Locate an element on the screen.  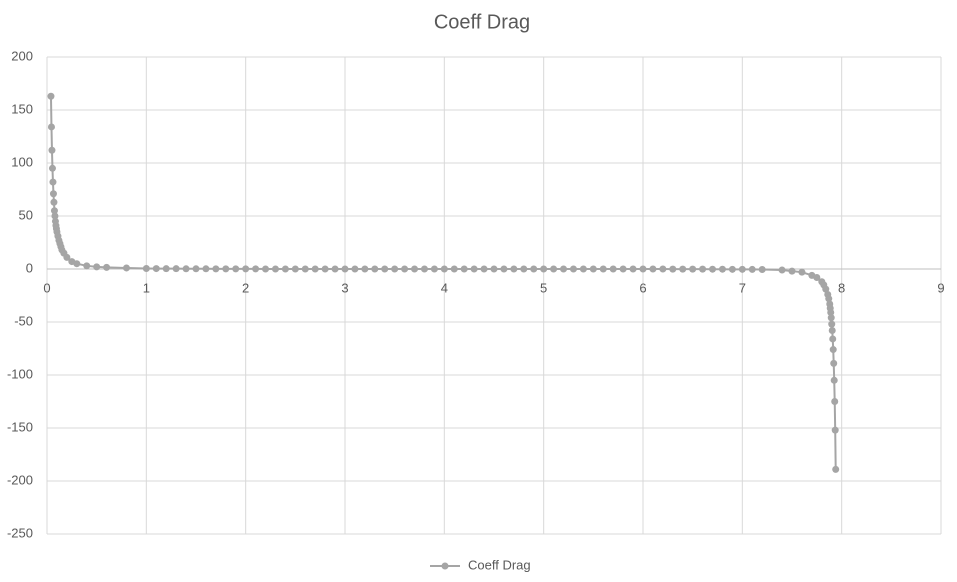
y-tick-label: 0 is located at coordinates (29, 267).